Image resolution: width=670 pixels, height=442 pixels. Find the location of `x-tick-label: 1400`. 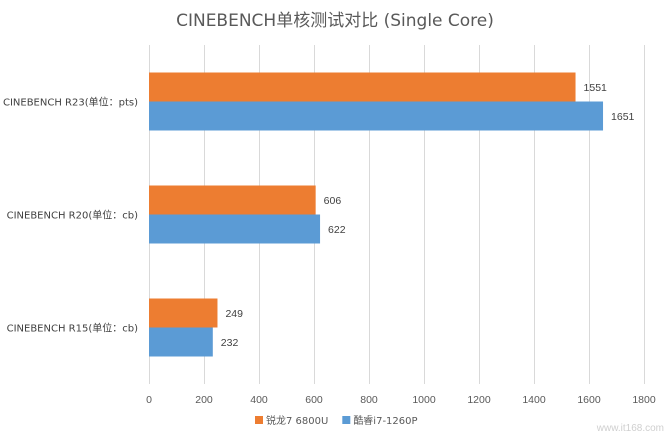

x-tick-label: 1400 is located at coordinates (534, 400).